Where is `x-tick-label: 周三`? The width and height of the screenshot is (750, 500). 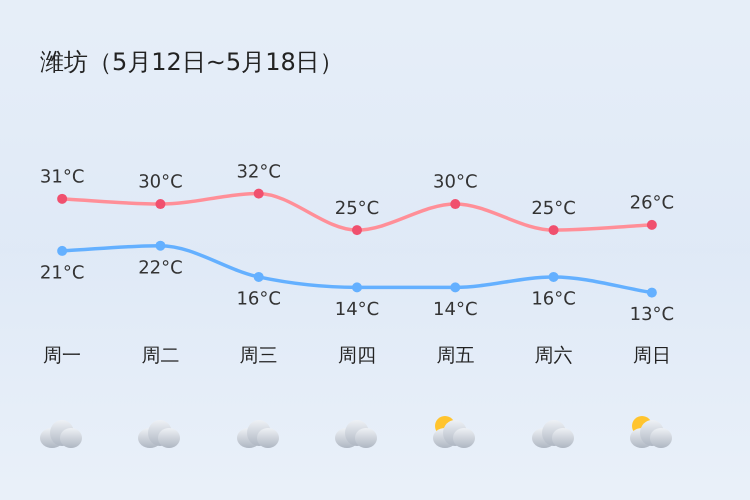
x-tick-label: 周三 is located at coordinates (259, 355).